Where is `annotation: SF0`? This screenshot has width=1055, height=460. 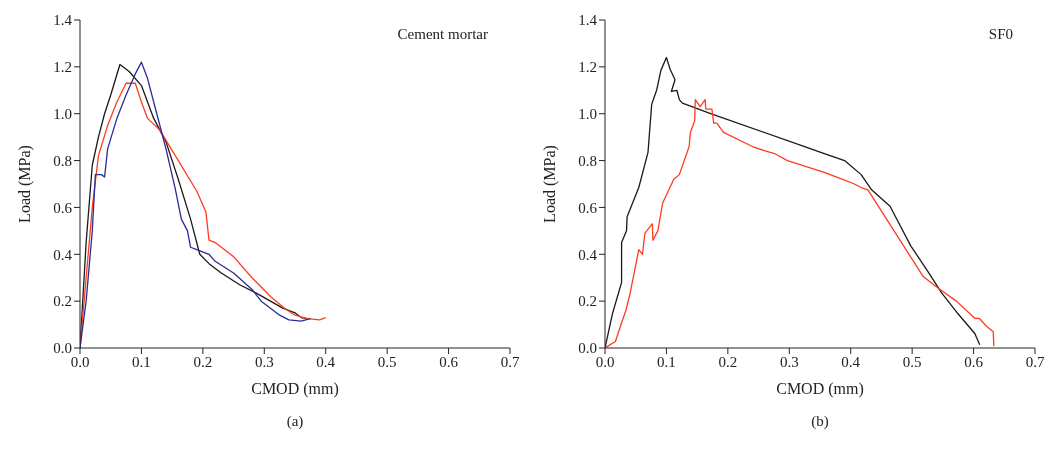 annotation: SF0 is located at coordinates (1000, 34).